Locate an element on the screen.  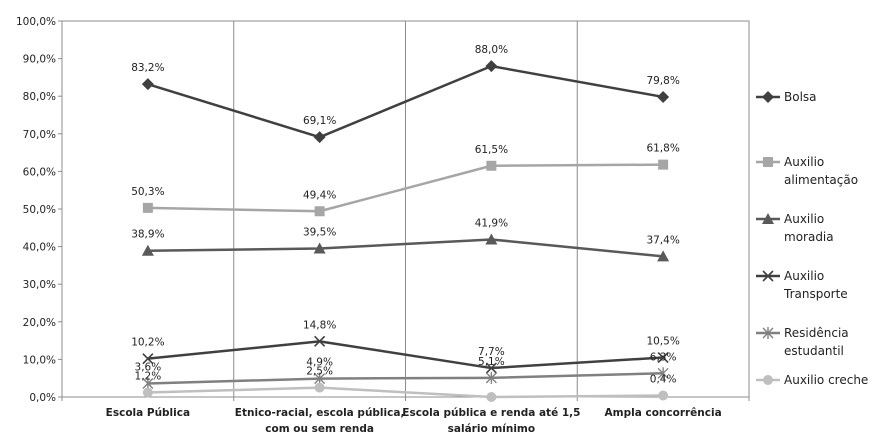
data-label: 83,2% is located at coordinates (147, 68).